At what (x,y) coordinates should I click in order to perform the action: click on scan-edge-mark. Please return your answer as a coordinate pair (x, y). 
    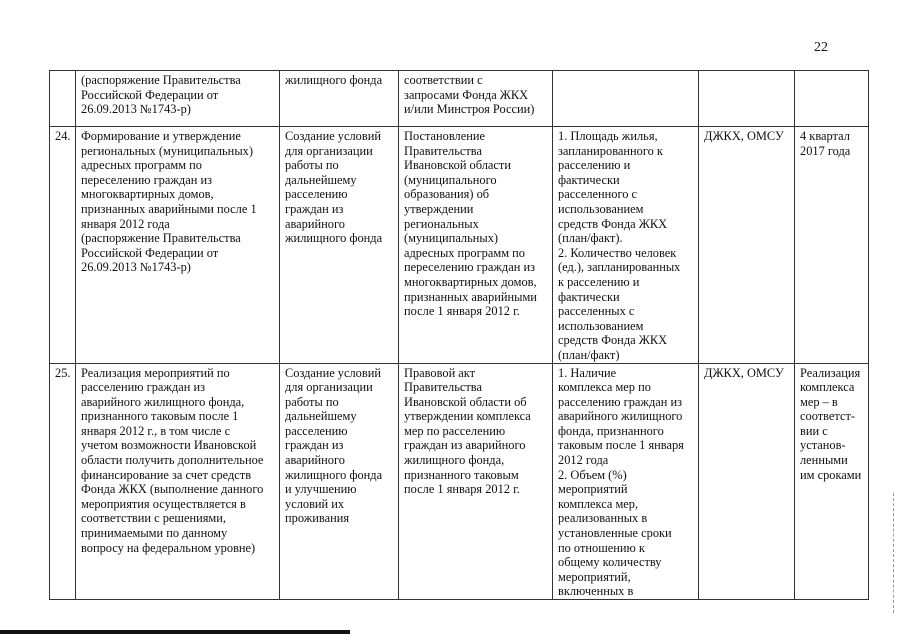
    Looking at the image, I should click on (894, 553).